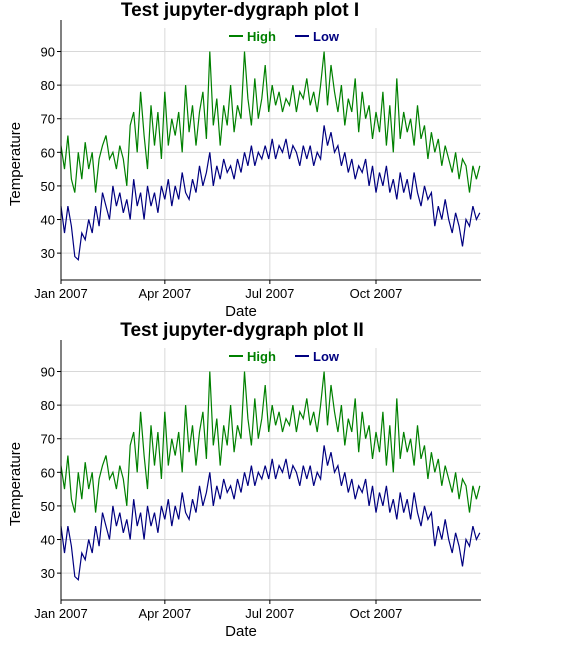  I want to click on chart-title: Test jupyter-dygraph plot II, so click(242, 330).